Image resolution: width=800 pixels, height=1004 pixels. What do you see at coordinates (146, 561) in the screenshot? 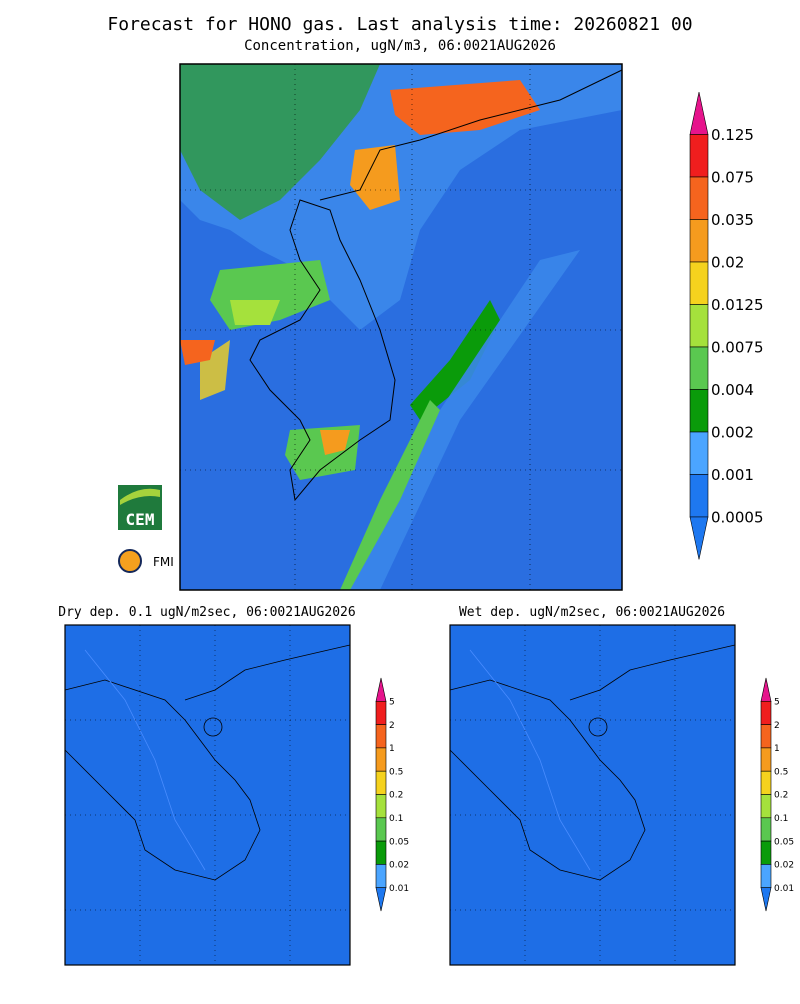
I see `fmi-logo: FMI` at bounding box center [146, 561].